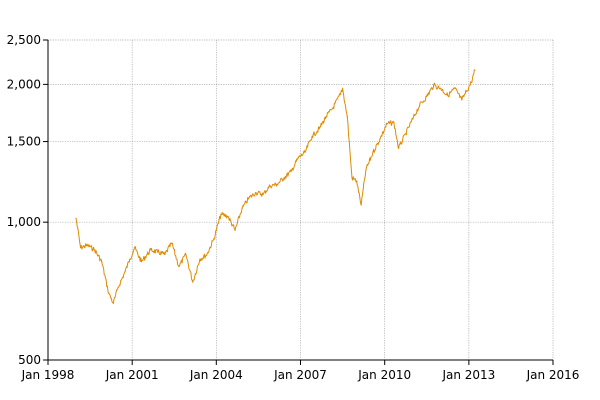 The height and width of the screenshot is (400, 600). Describe the element at coordinates (29, 360) in the screenshot. I see `y-tick-label: 500` at that location.